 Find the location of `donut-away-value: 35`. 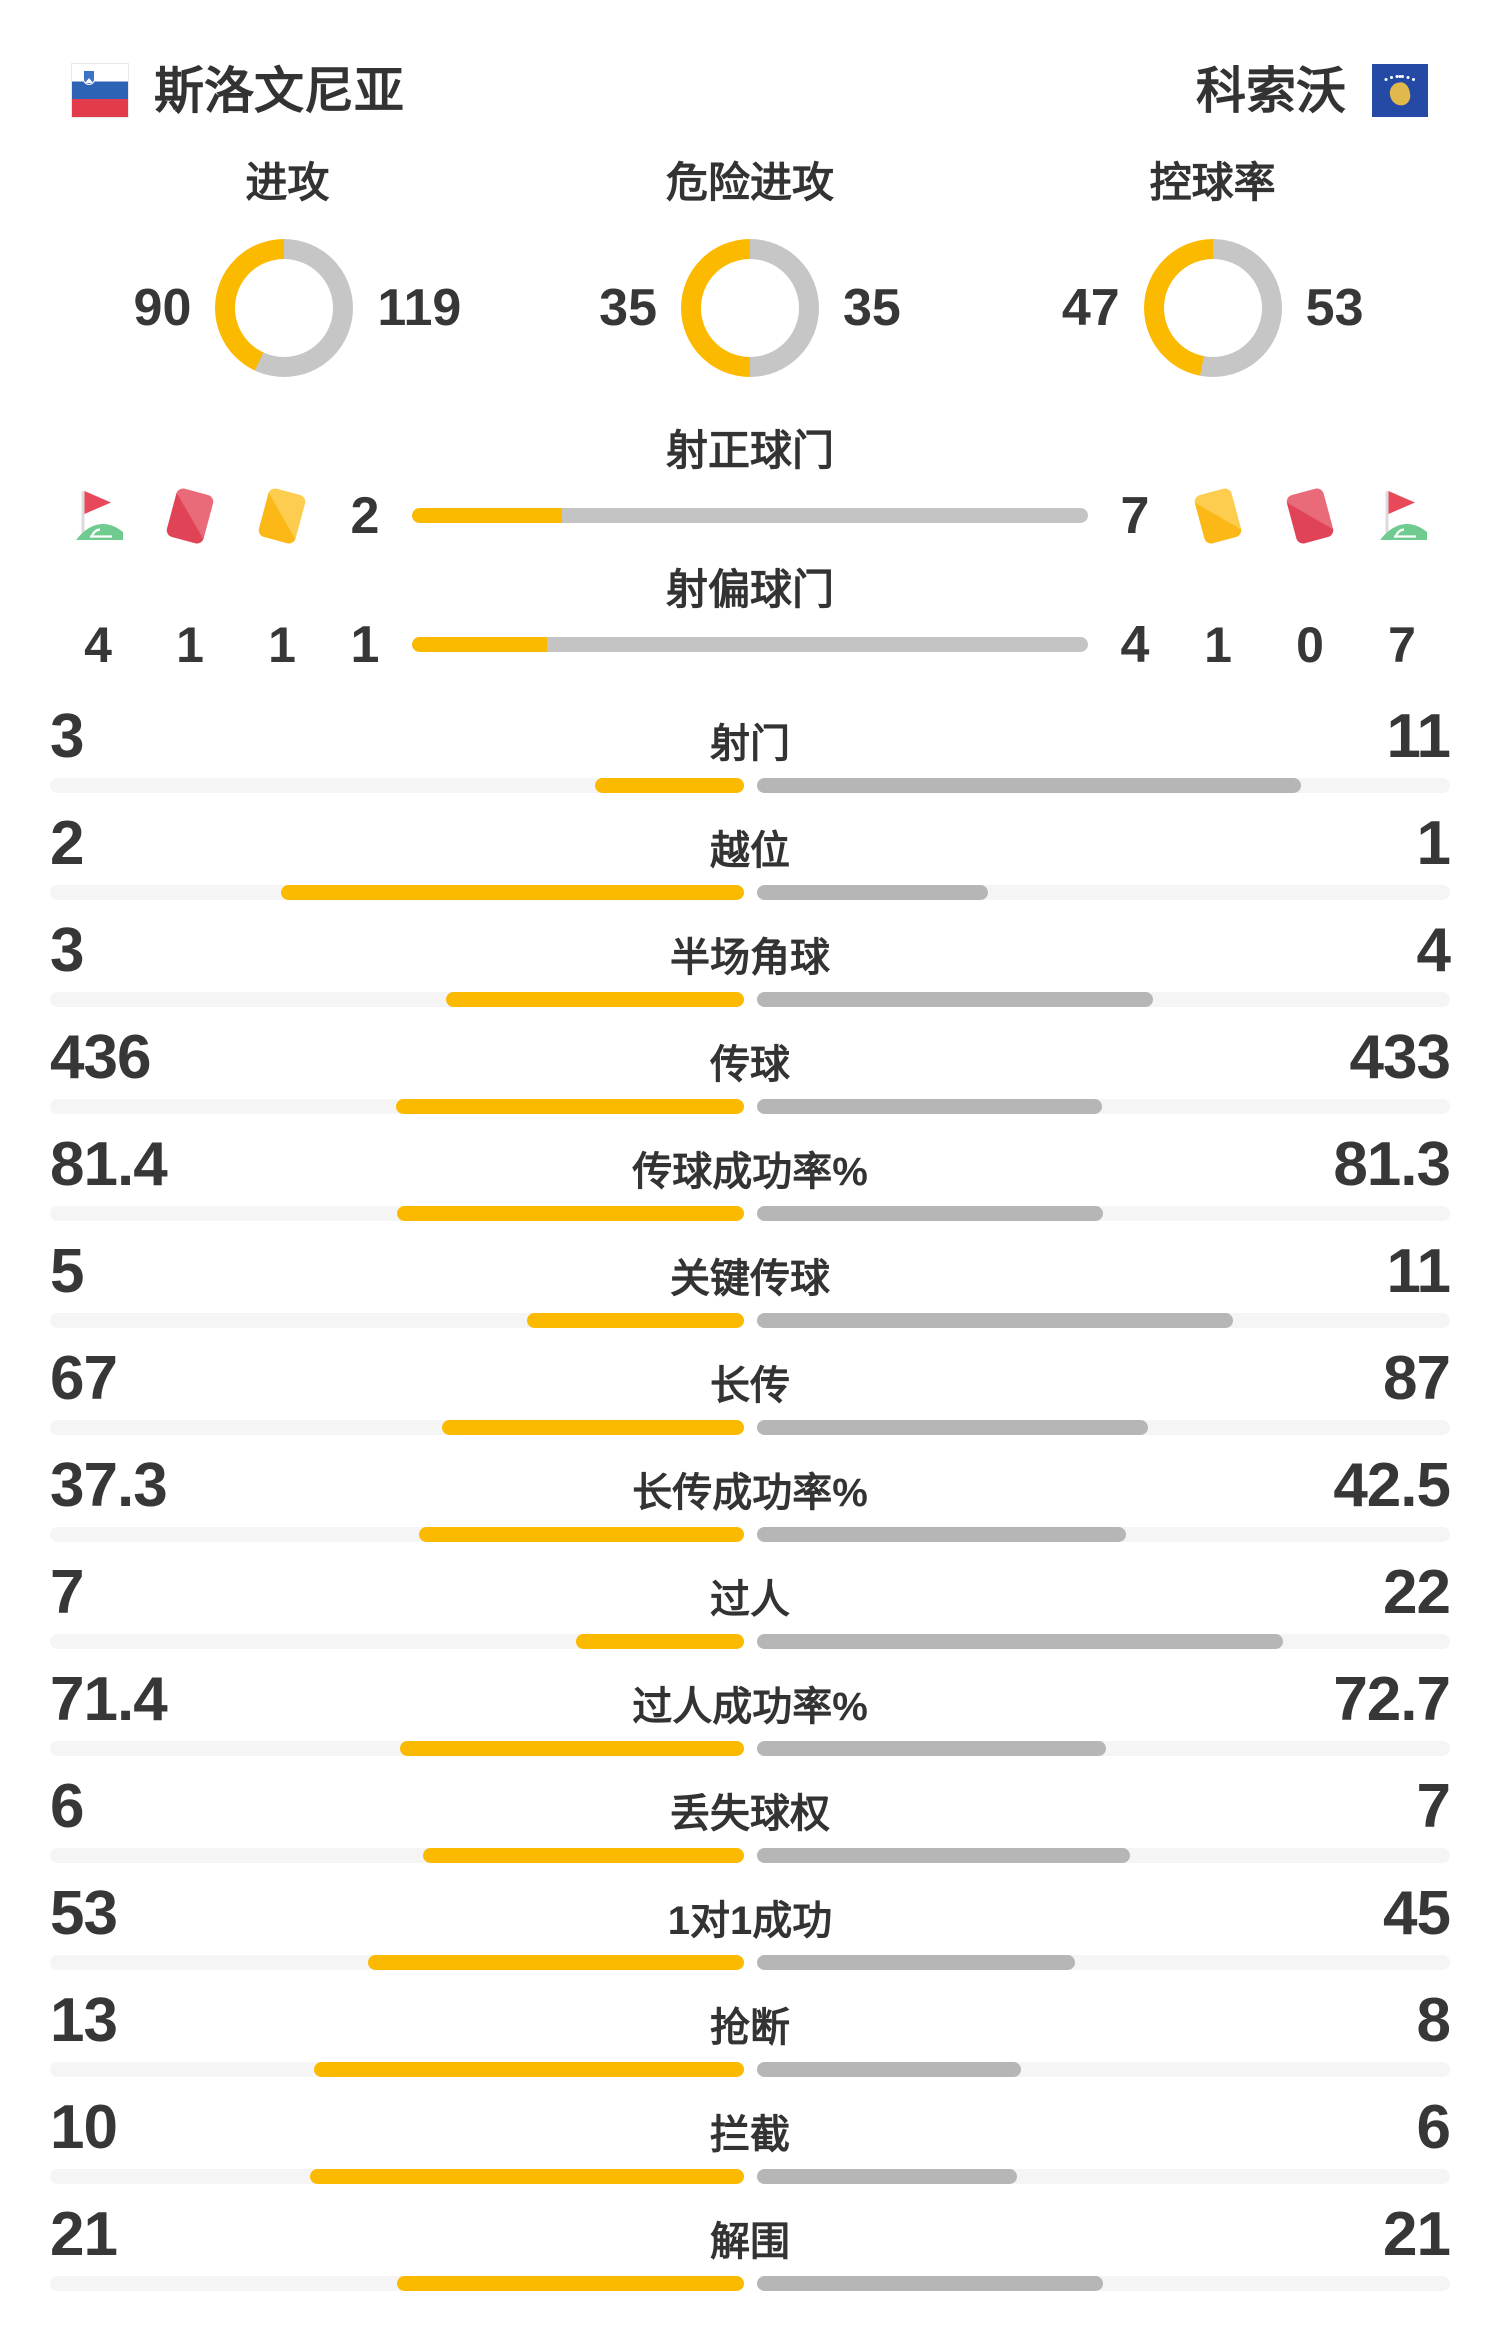

donut-away-value: 35 is located at coordinates (872, 308).